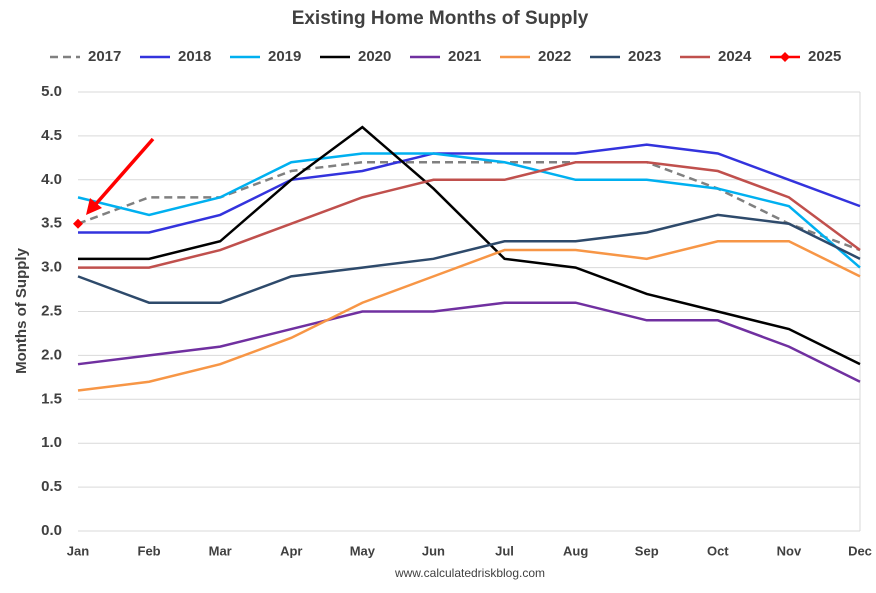 This screenshot has height=593, width=876. What do you see at coordinates (149, 550) in the screenshot?
I see `x-tick-label: Feb` at bounding box center [149, 550].